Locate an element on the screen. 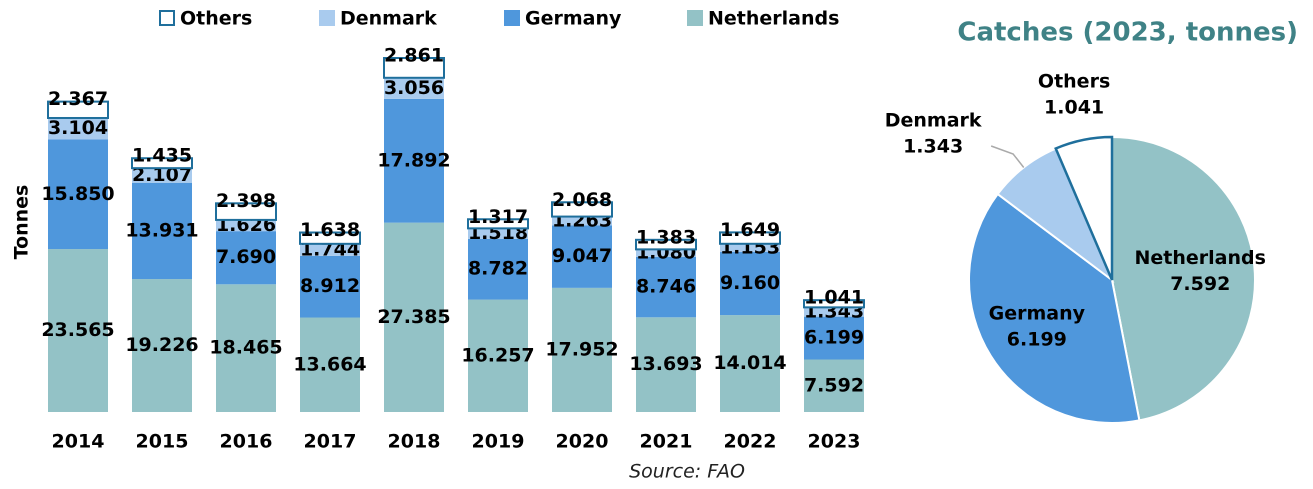 Image resolution: width=1313 pixels, height=489 pixels. x-tick-label: 2014 is located at coordinates (78, 442).